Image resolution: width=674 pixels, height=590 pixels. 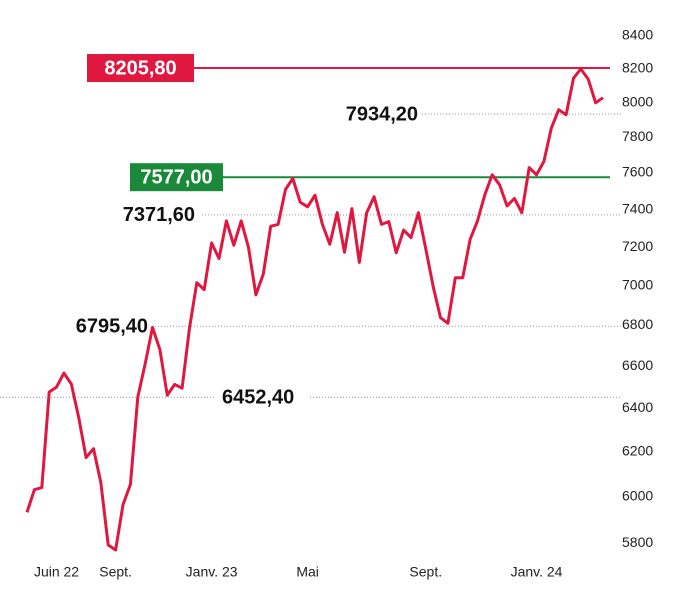 I want to click on y-tick-label: 7400, so click(x=637, y=208).